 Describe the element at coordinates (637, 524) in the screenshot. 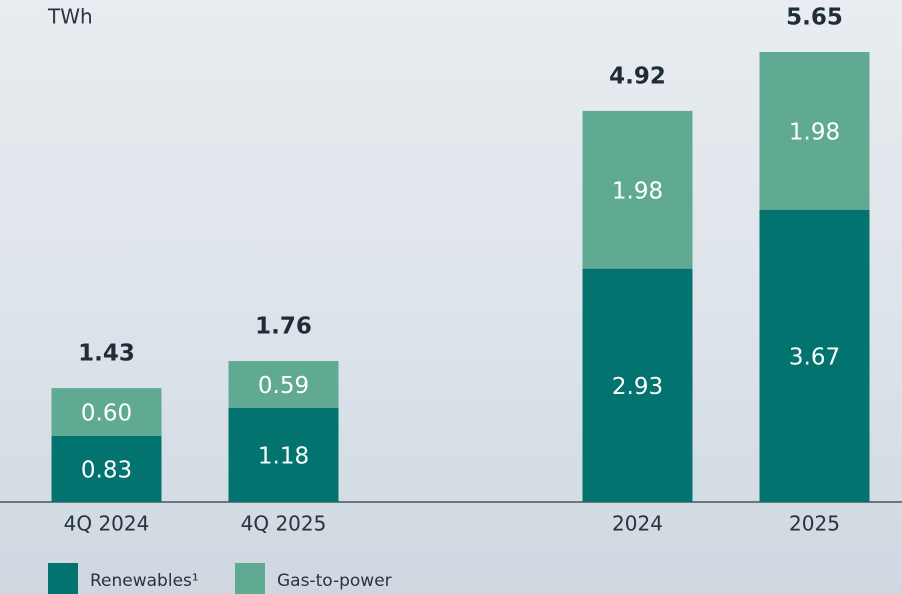

I see `x-tick-label: 2024` at that location.